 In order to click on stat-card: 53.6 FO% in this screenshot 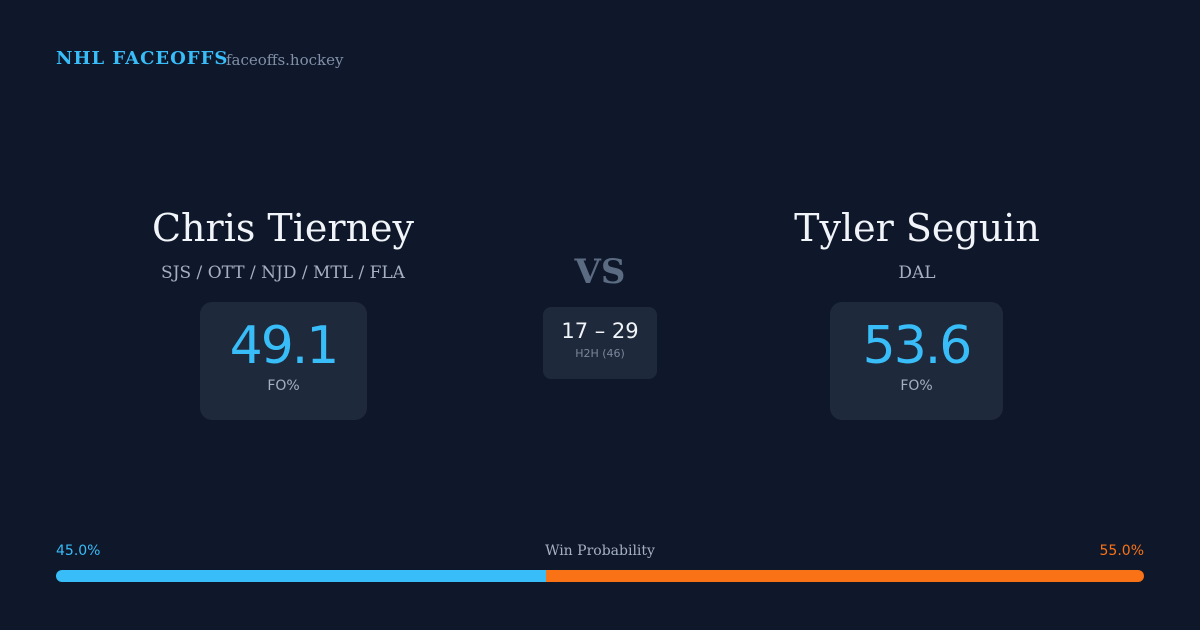, I will do `click(916, 361)`.